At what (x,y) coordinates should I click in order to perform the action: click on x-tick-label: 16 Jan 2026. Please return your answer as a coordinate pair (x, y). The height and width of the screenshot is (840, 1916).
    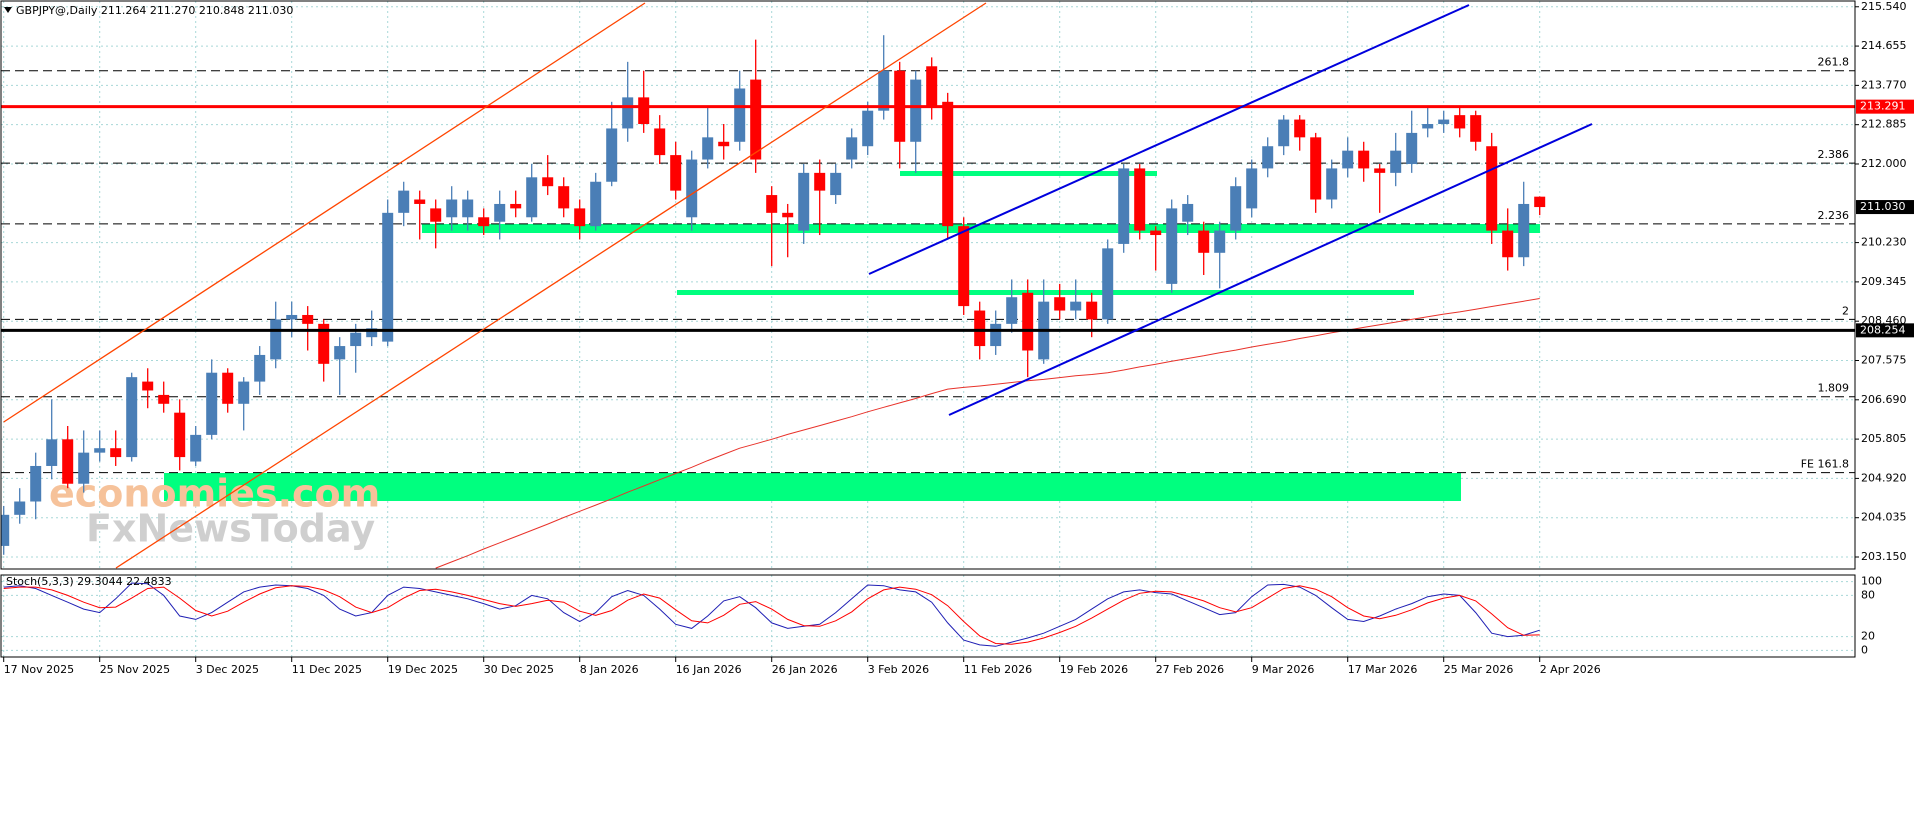
    Looking at the image, I should click on (709, 669).